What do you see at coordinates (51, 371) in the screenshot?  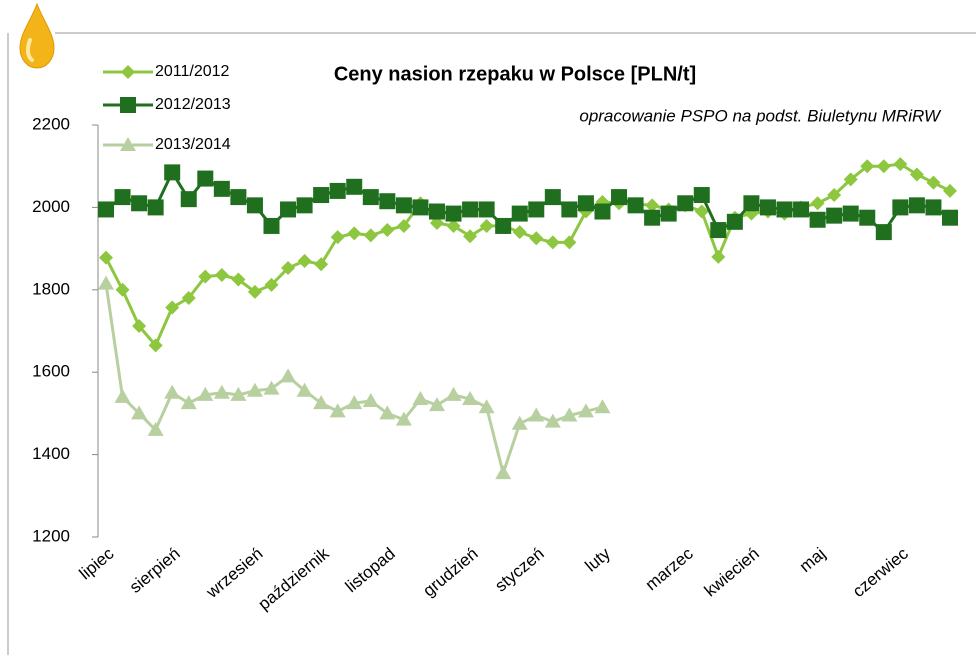 I see `y-tick-label: 1600` at bounding box center [51, 371].